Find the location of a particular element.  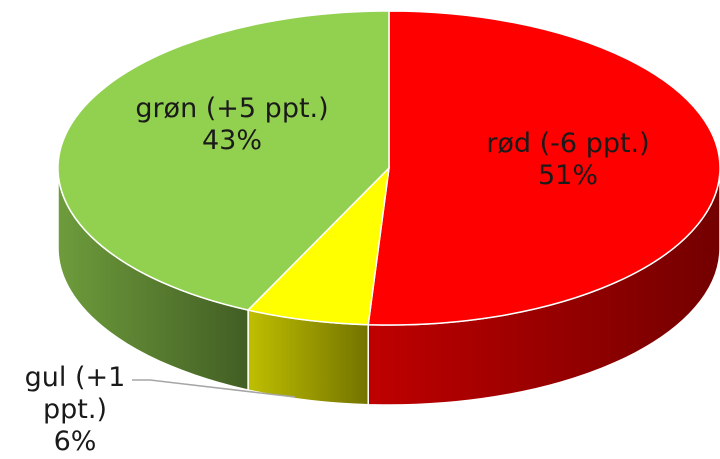

category-label: grøn (+5 ppt.) is located at coordinates (232, 108).